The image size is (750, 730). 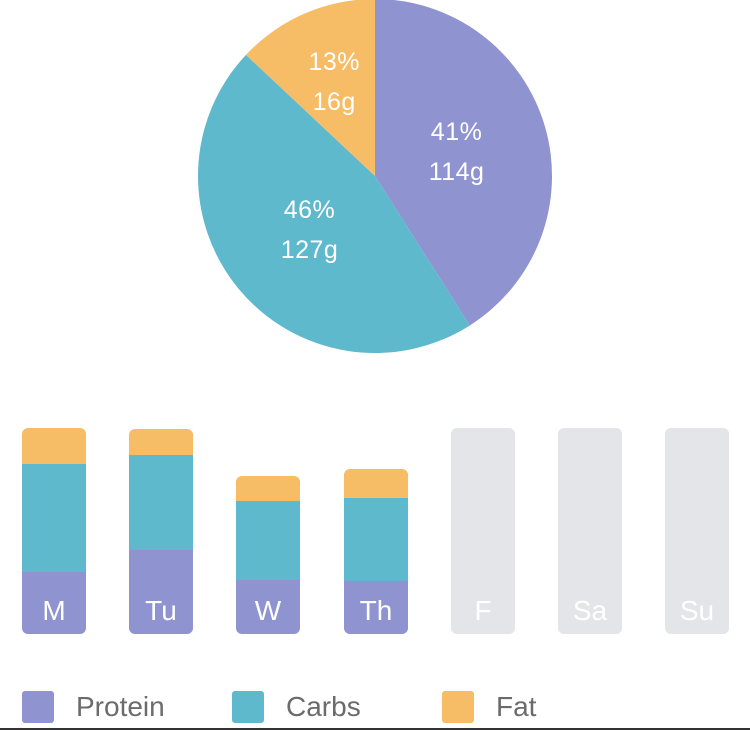 What do you see at coordinates (248, 707) in the screenshot?
I see `legend-swatch-carbs` at bounding box center [248, 707].